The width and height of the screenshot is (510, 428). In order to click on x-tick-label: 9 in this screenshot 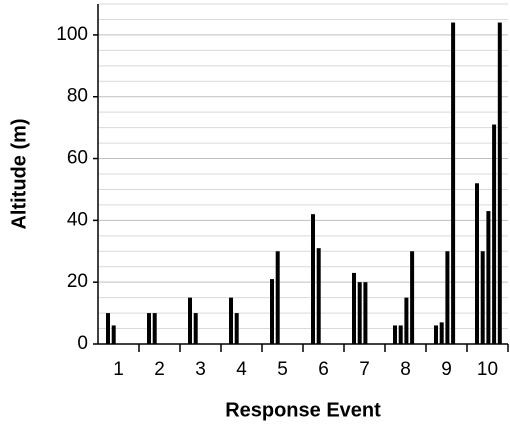, I will do `click(446, 369)`.